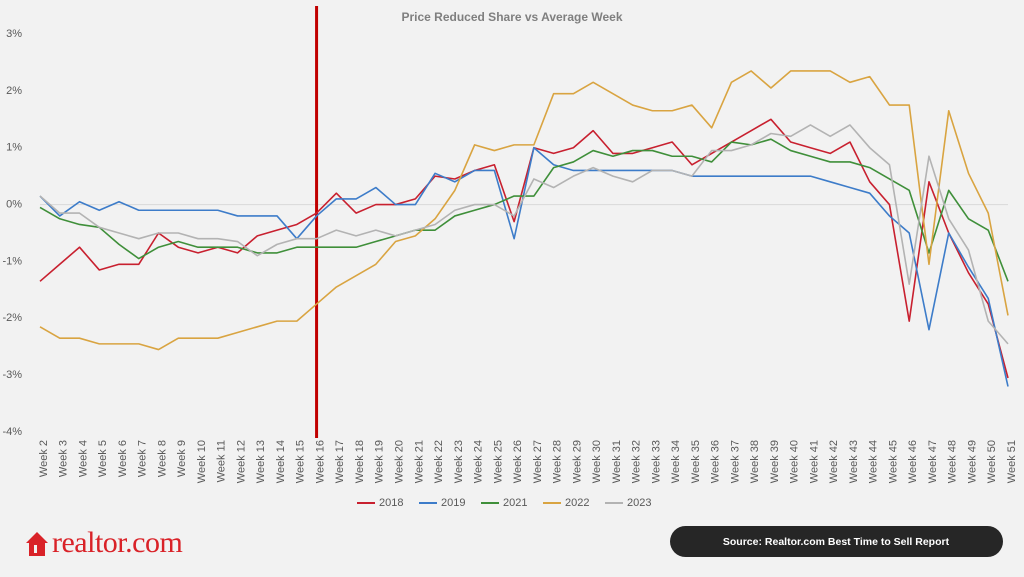  I want to click on x-tick-label: Week 5, so click(103, 458).